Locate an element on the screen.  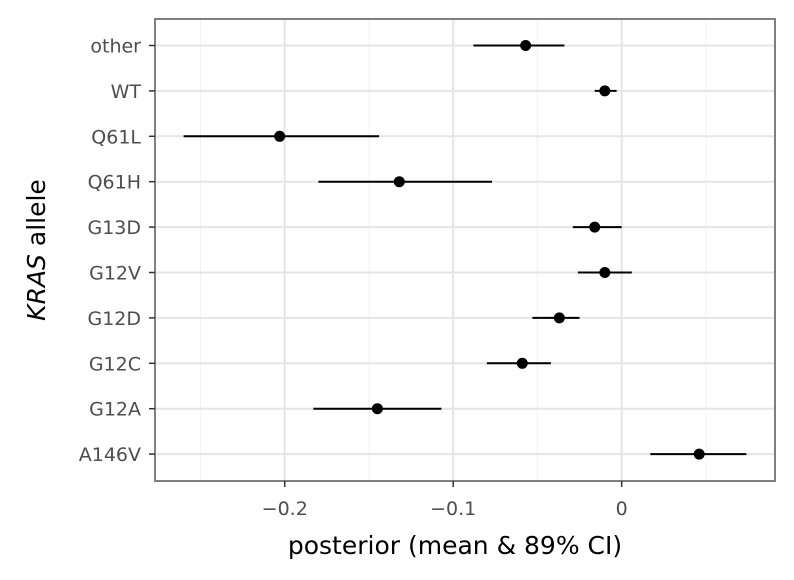
y-tick-label-g12c: G12C is located at coordinates (115, 364).